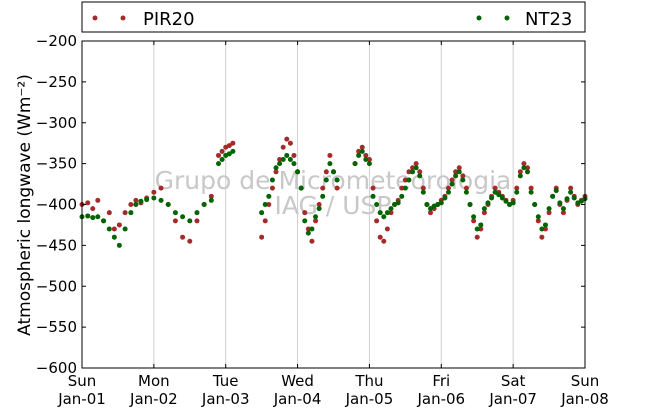 Image resolution: width=650 pixels, height=409 pixels. What do you see at coordinates (333, 17) in the screenshot?
I see `legend-box` at bounding box center [333, 17].